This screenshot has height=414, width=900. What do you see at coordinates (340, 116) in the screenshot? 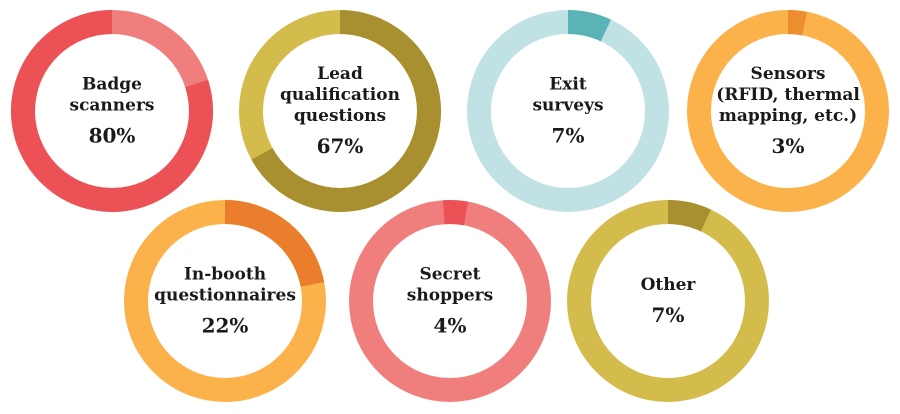
I see `donut-label: questions` at bounding box center [340, 116].